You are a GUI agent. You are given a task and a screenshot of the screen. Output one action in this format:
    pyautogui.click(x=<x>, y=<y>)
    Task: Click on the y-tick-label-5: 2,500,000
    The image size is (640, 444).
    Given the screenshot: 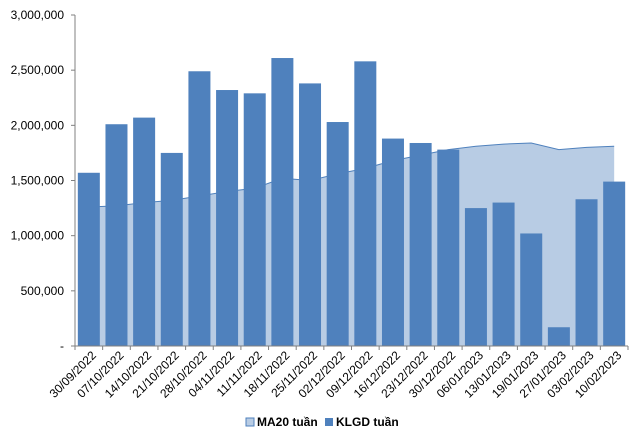 What is the action you would take?
    pyautogui.click(x=38, y=70)
    